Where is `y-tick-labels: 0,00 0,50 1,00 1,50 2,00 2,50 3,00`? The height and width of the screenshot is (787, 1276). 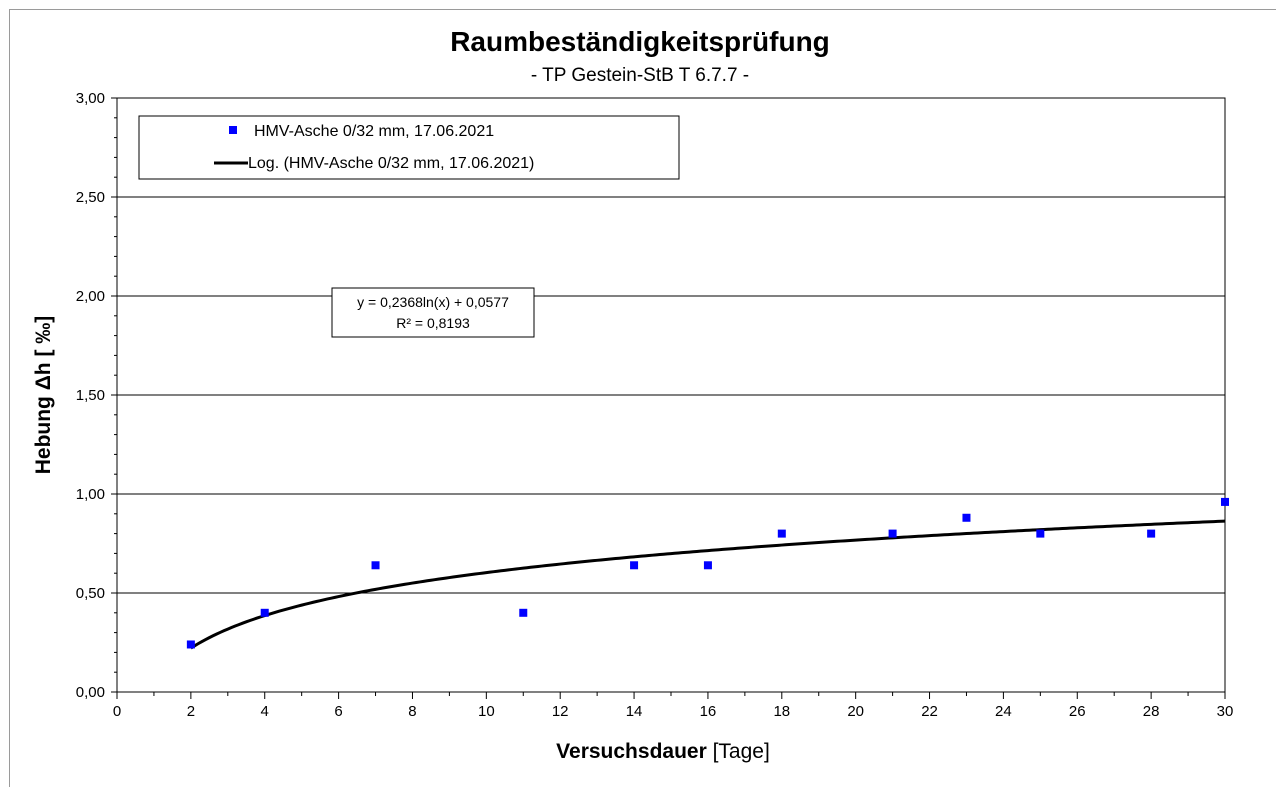 y-tick-labels: 0,00 0,50 1,00 1,50 2,00 2,50 3,00 is located at coordinates (90, 395).